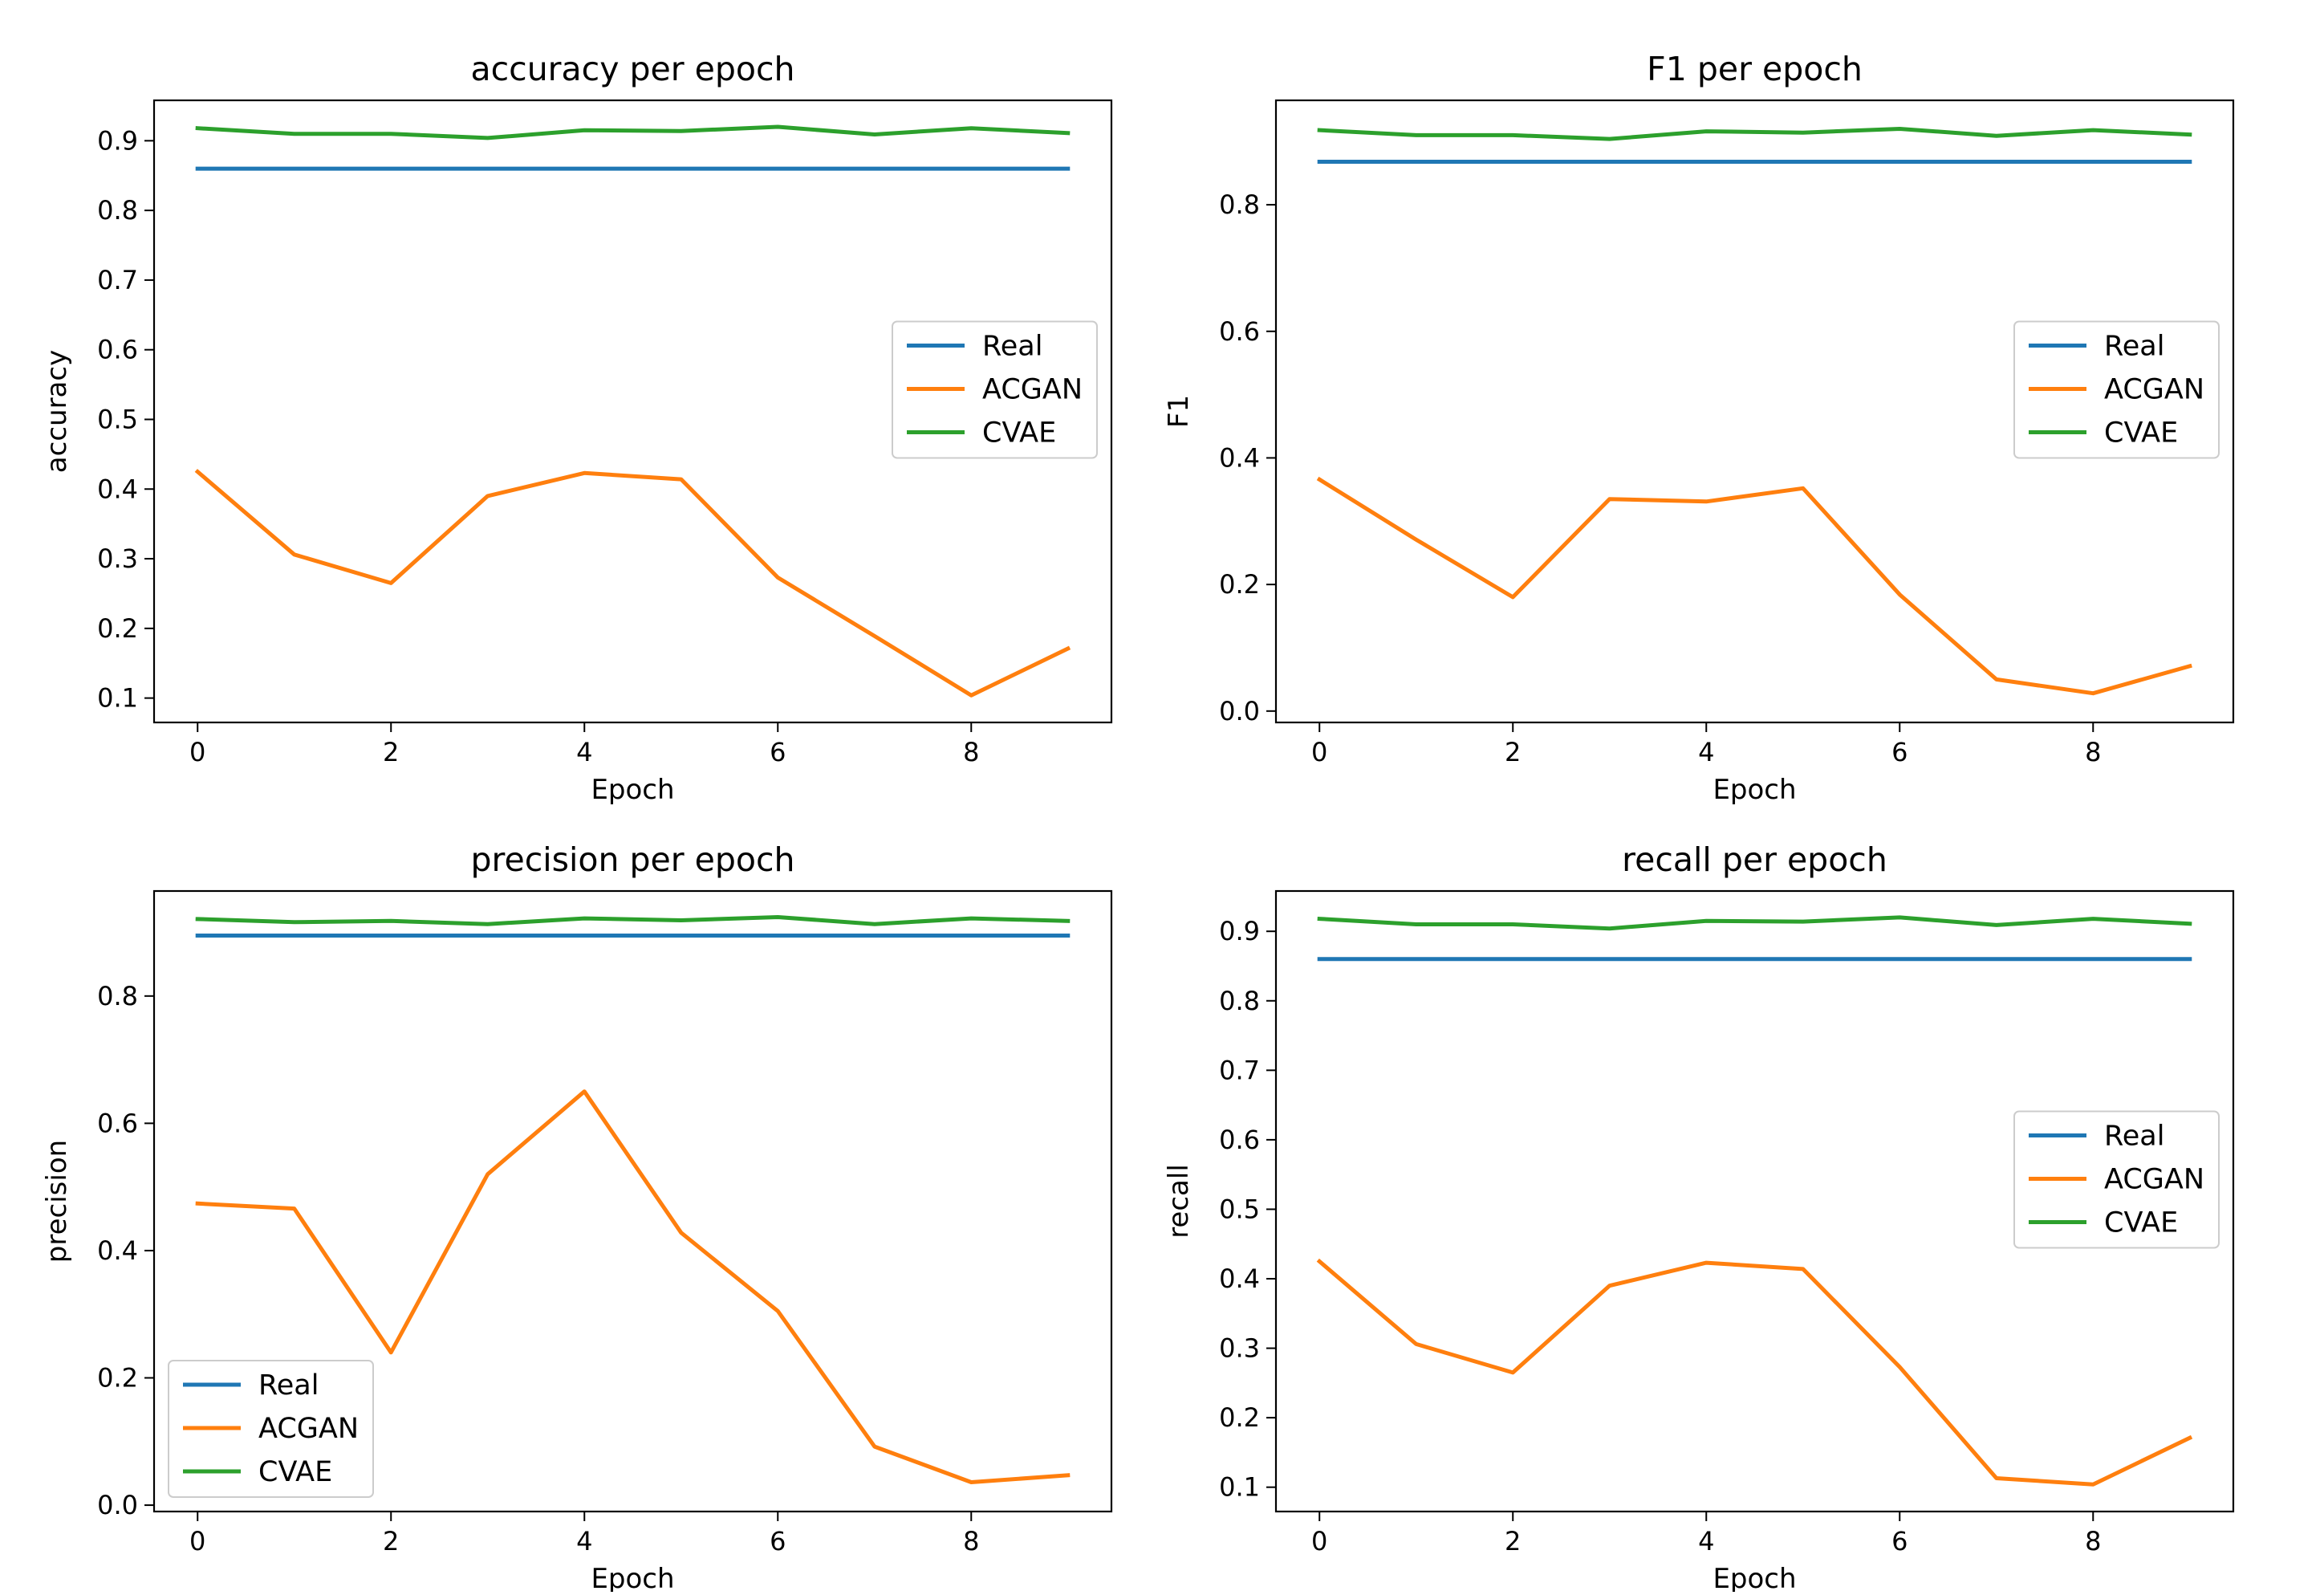 The width and height of the screenshot is (2324, 1595). What do you see at coordinates (1179, 411) in the screenshot?
I see `y-axis-label: F1` at bounding box center [1179, 411].